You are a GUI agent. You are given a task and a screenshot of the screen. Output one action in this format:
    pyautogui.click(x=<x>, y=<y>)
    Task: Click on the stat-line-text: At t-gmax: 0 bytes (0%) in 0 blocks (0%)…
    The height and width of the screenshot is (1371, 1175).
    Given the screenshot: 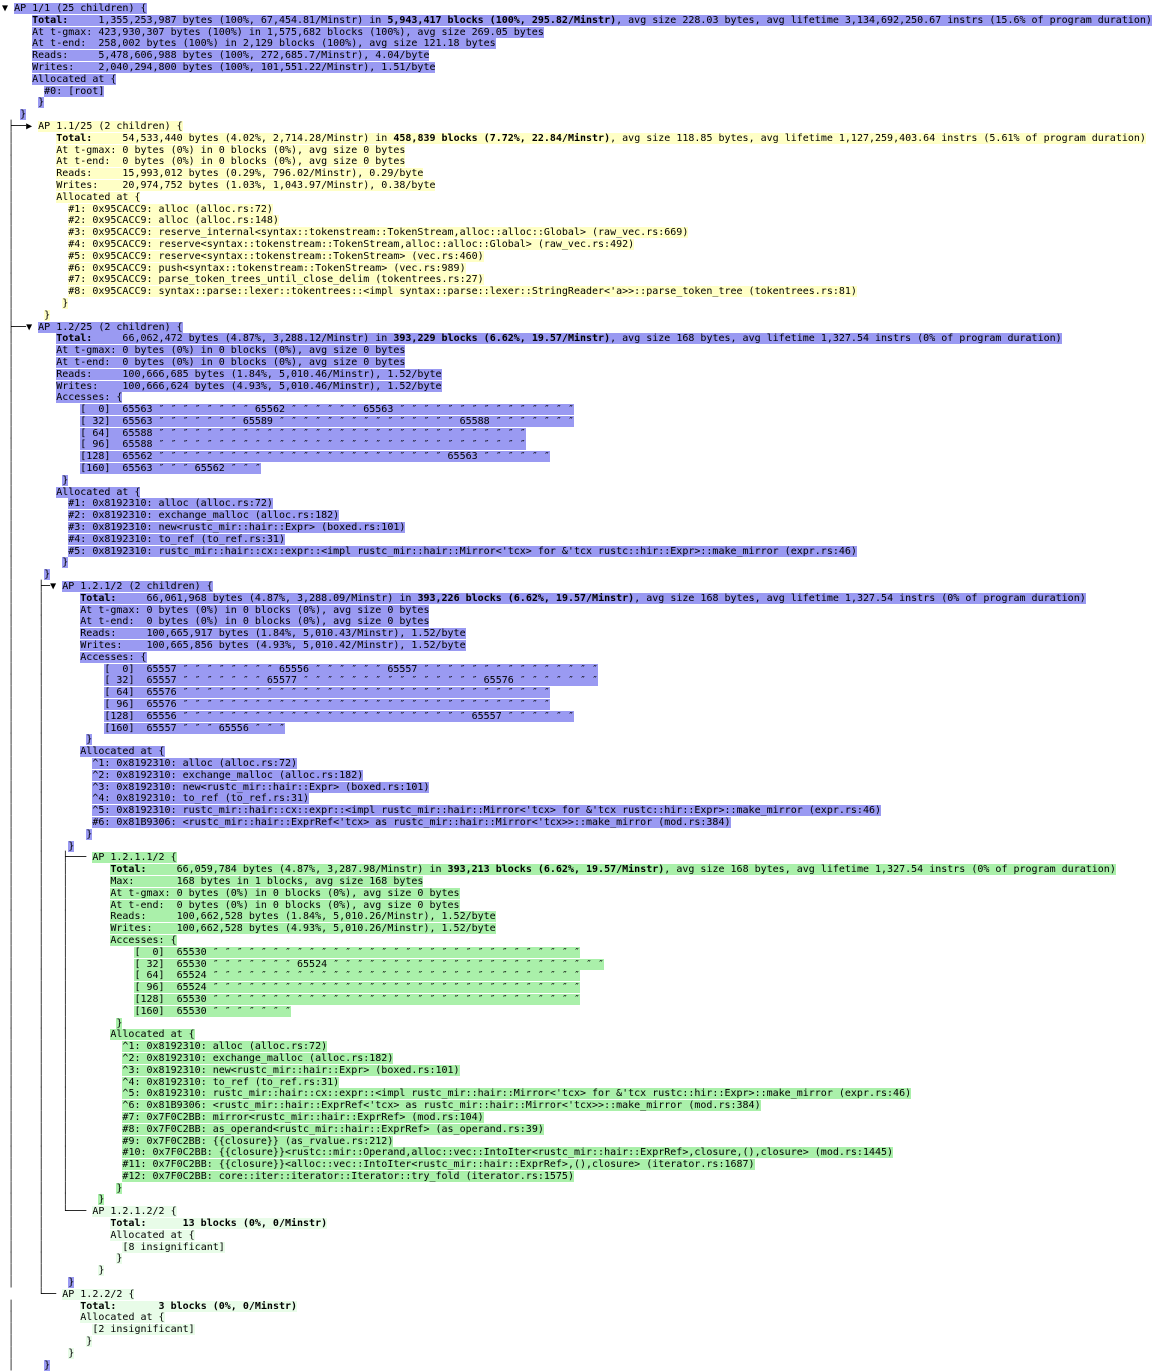 What is the action you would take?
    pyautogui.click(x=231, y=351)
    